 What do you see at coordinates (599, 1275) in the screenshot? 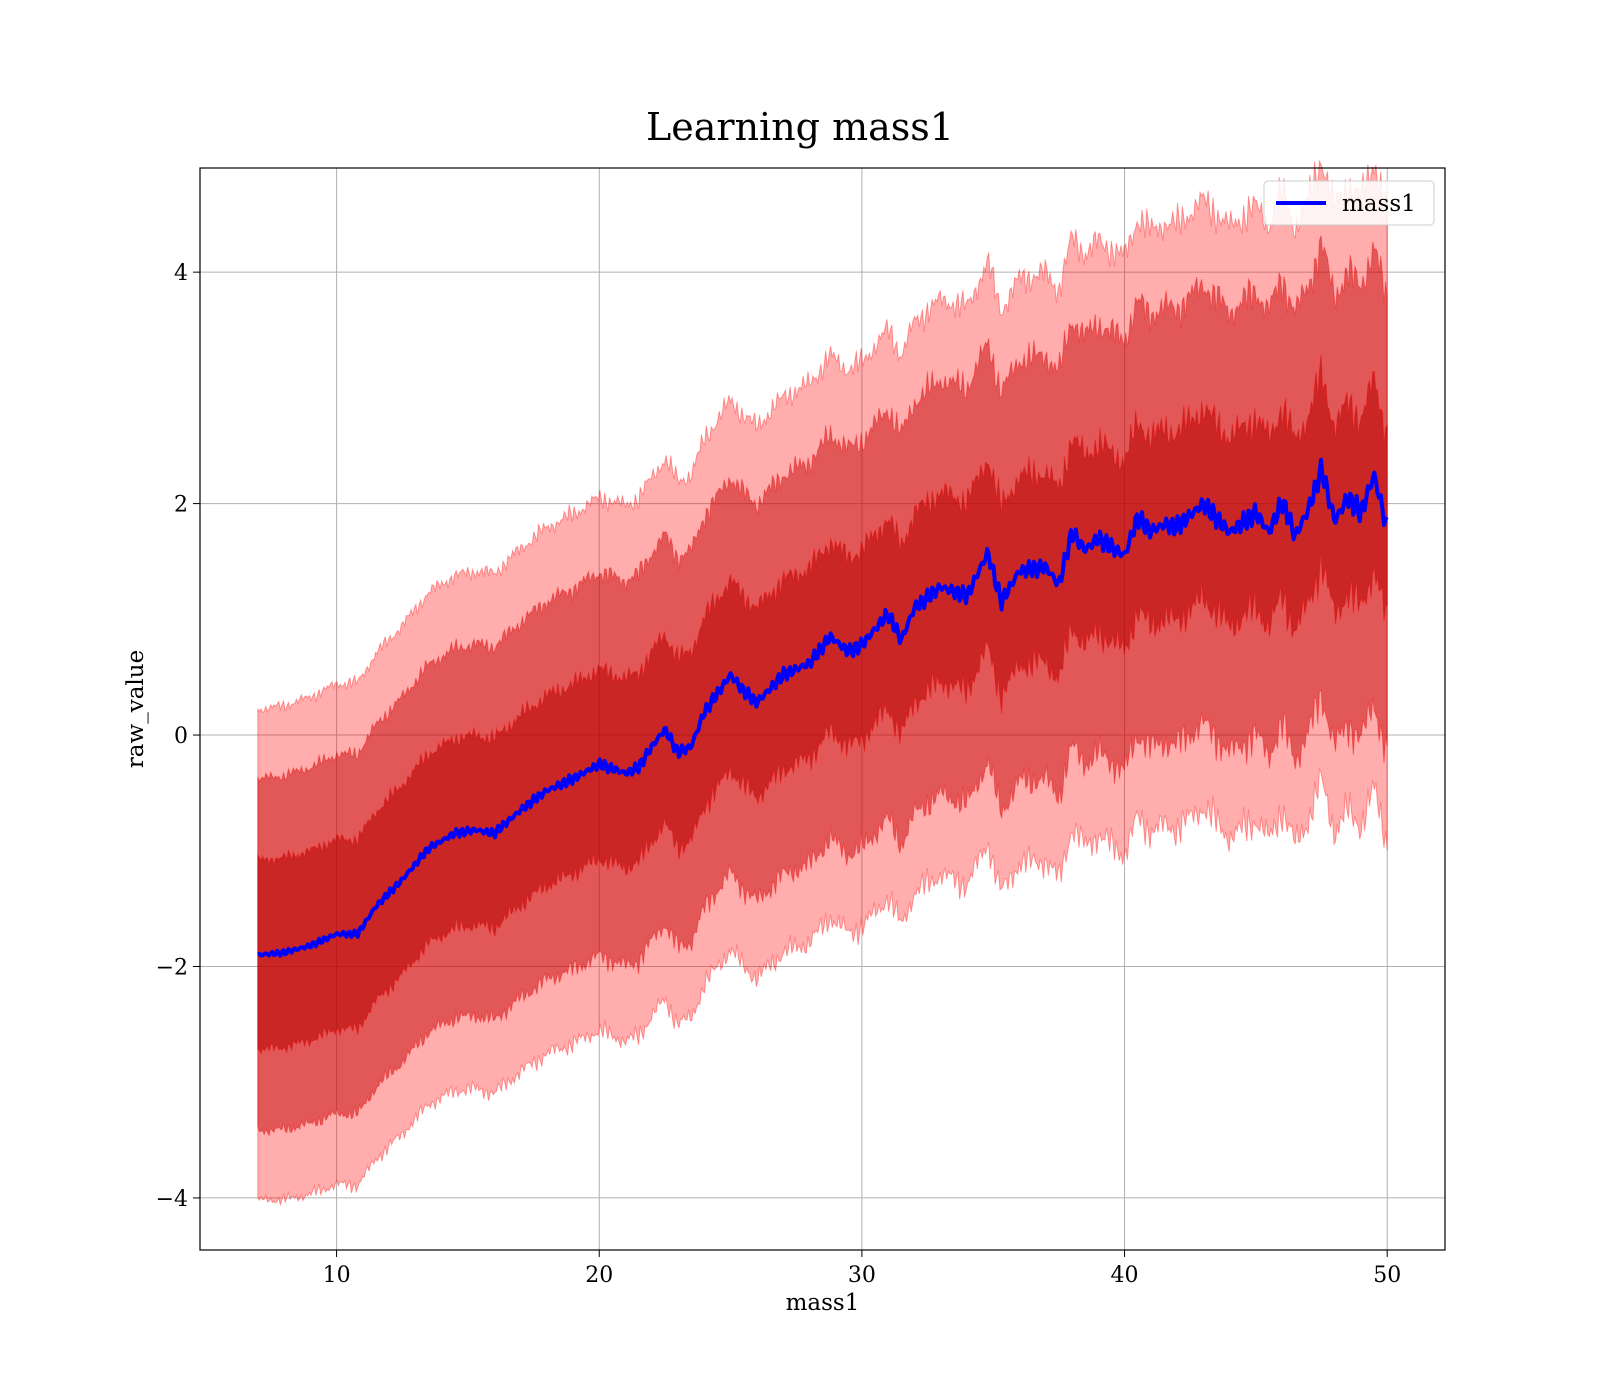
I see `x-tick-label: 20` at bounding box center [599, 1275].